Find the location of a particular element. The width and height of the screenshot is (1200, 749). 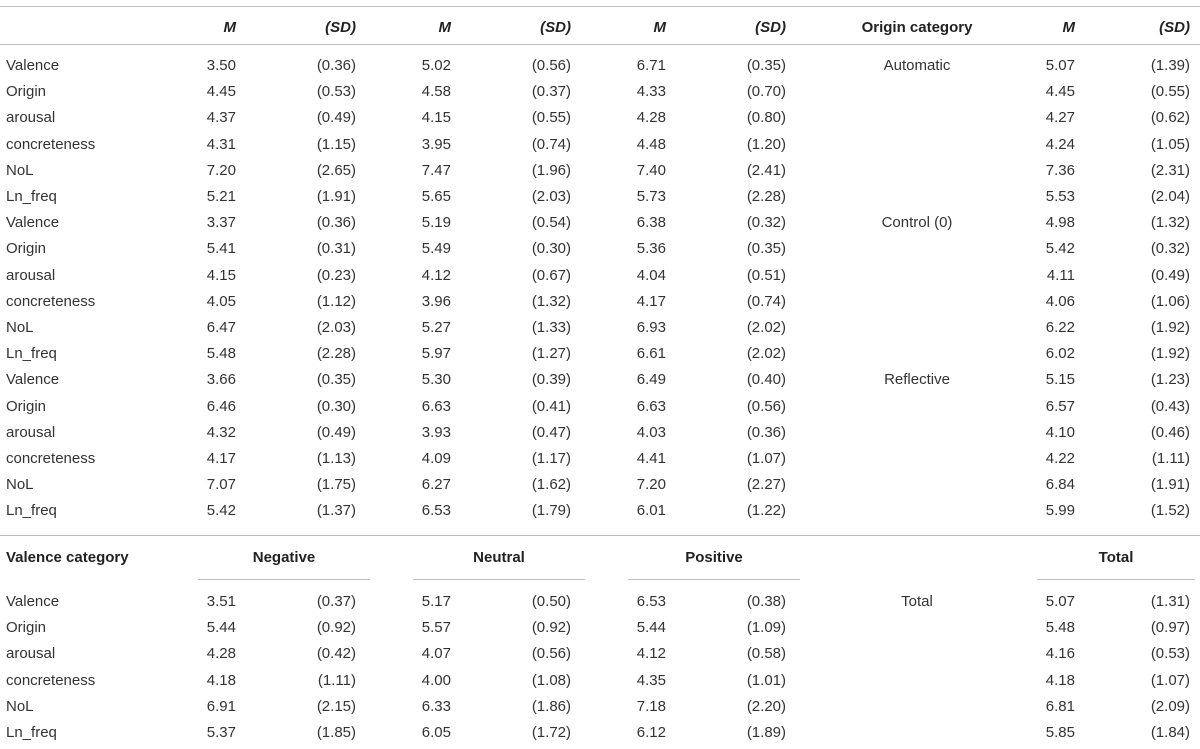

positive-sd-cell: (0.58) is located at coordinates (766, 653).